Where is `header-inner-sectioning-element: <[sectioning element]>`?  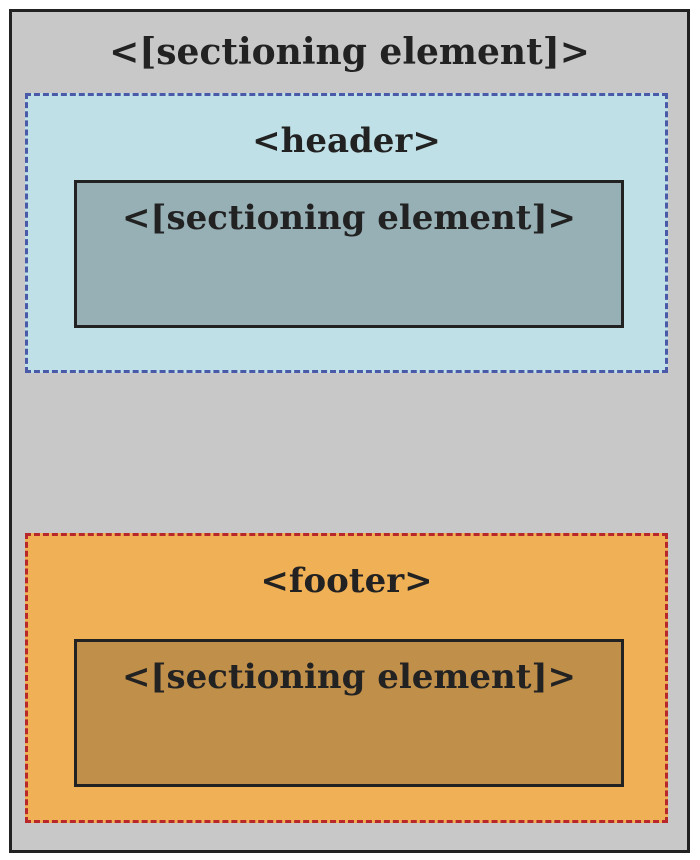
header-inner-sectioning-element: <[sectioning element]> is located at coordinates (349, 254).